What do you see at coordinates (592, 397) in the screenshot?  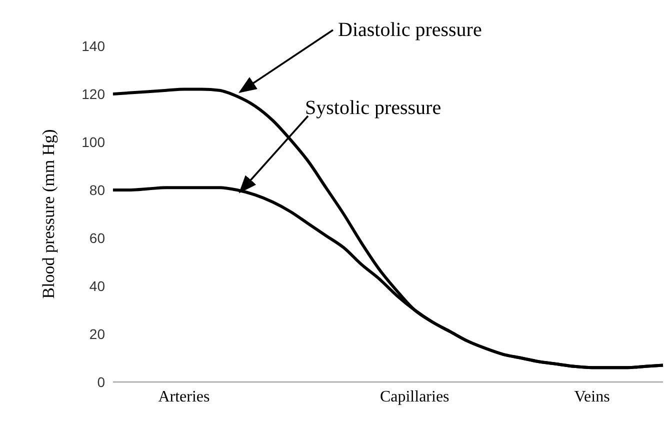 I see `x-tick-label: Veins` at bounding box center [592, 397].